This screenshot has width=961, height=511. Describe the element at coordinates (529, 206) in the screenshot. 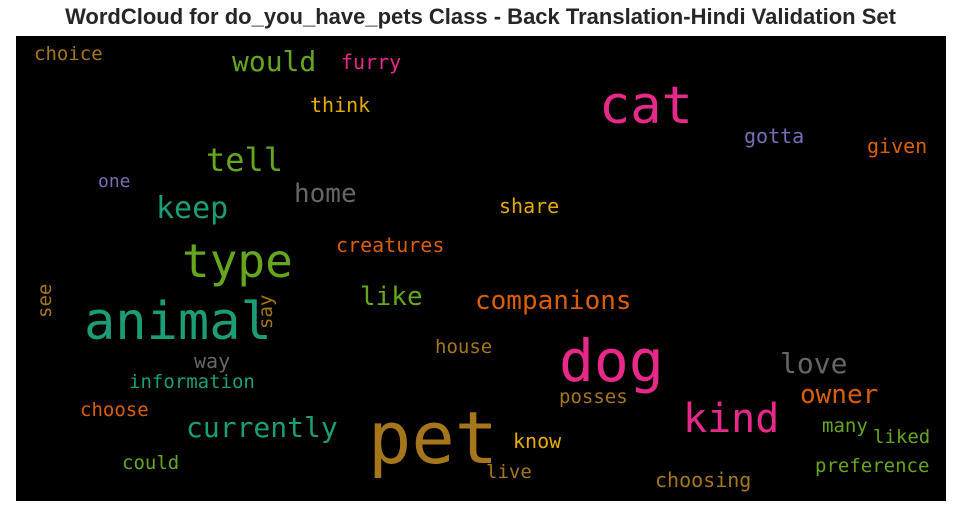

I see `word-share: share` at that location.